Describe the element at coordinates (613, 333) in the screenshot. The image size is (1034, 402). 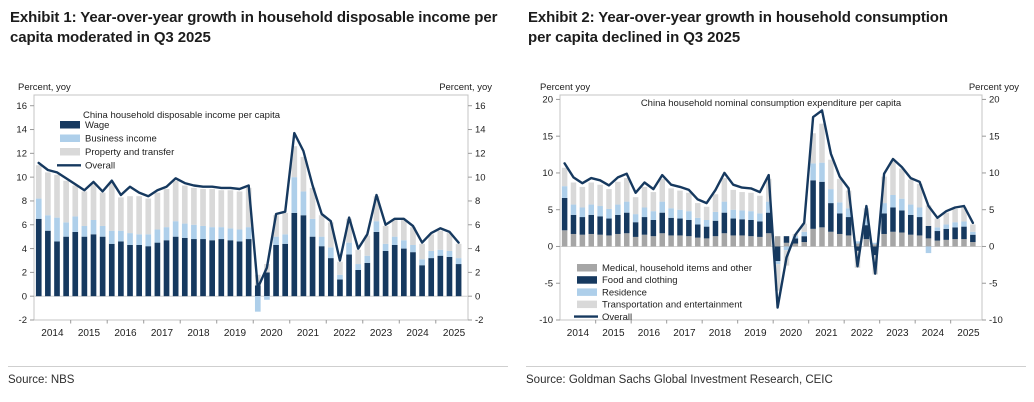
I see `x-year-label: 2015` at that location.